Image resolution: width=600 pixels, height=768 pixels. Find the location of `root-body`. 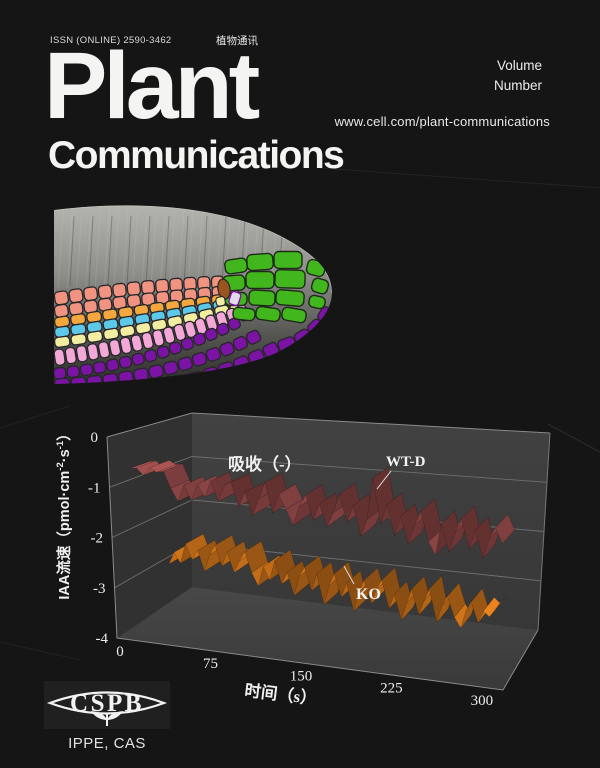

root-body is located at coordinates (193, 294).